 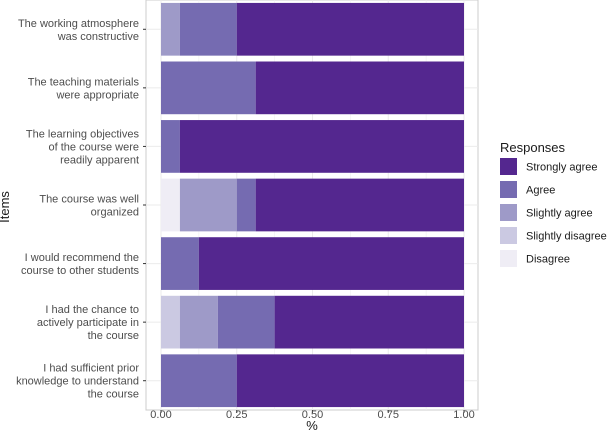 What do you see at coordinates (548, 260) in the screenshot?
I see `legend-label: Disagree` at bounding box center [548, 260].